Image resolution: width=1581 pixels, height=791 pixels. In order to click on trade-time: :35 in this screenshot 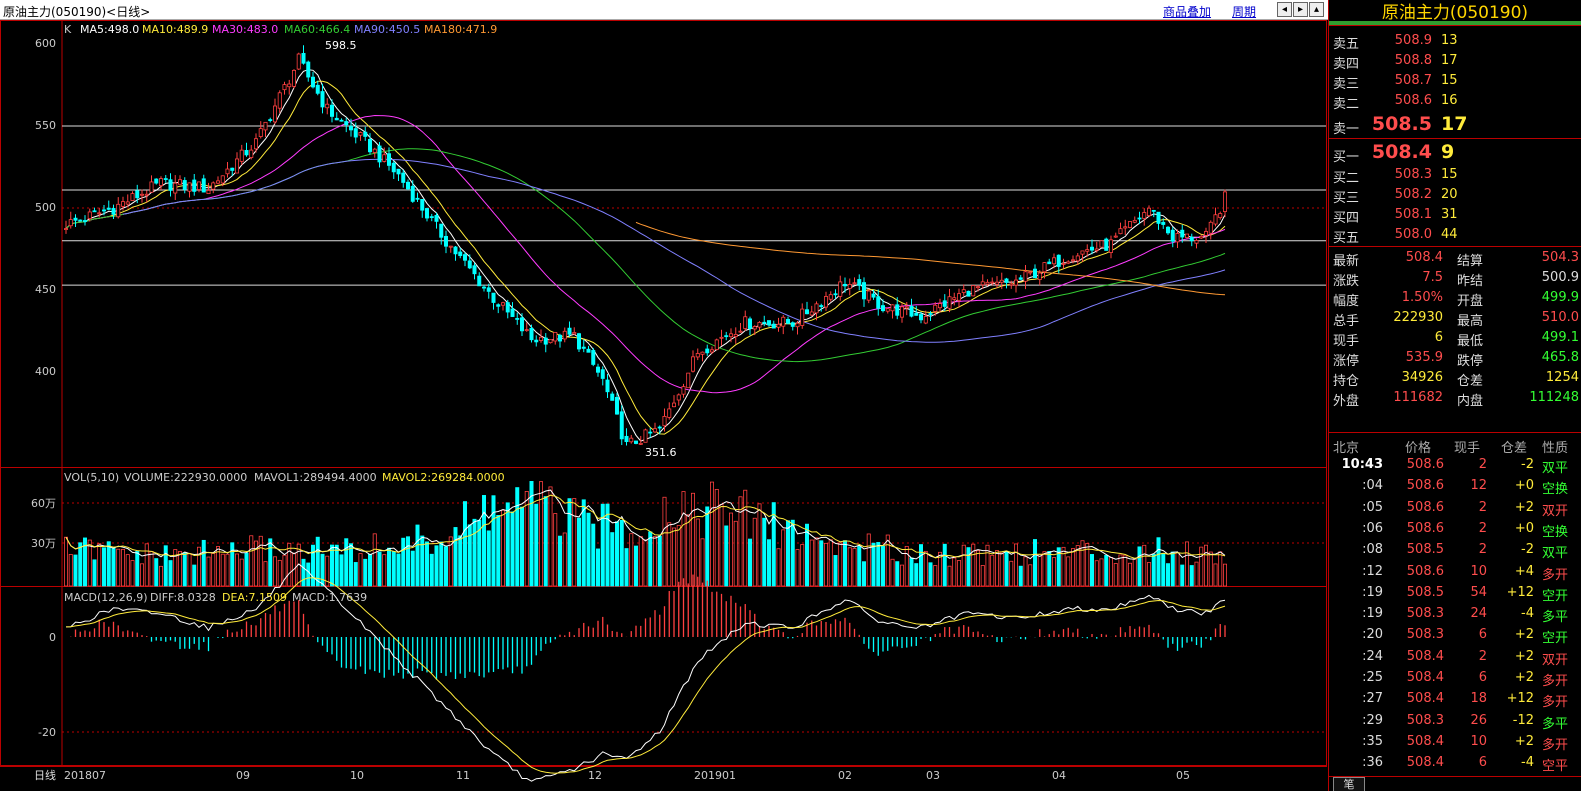, I will do `click(1372, 741)`.